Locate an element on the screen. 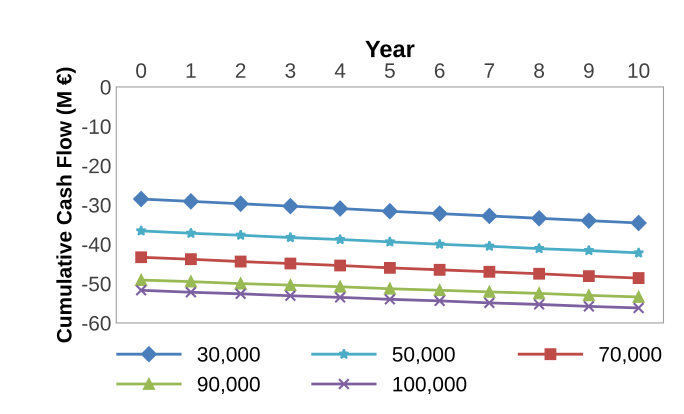 The width and height of the screenshot is (684, 414). legend-label: 100,000 is located at coordinates (429, 385).